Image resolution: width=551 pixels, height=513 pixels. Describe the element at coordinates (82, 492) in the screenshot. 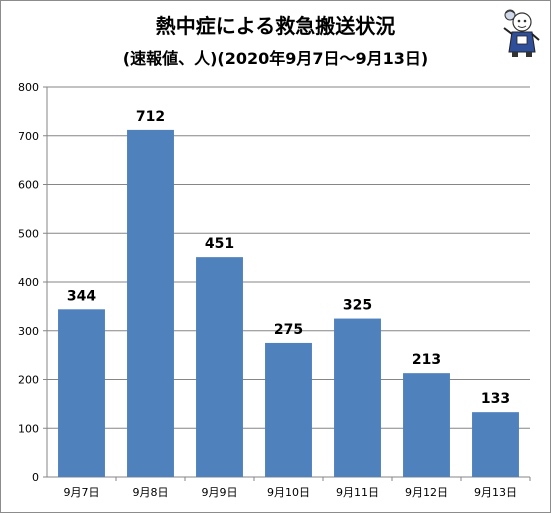

I see `x-tick-label: 9月7日` at that location.